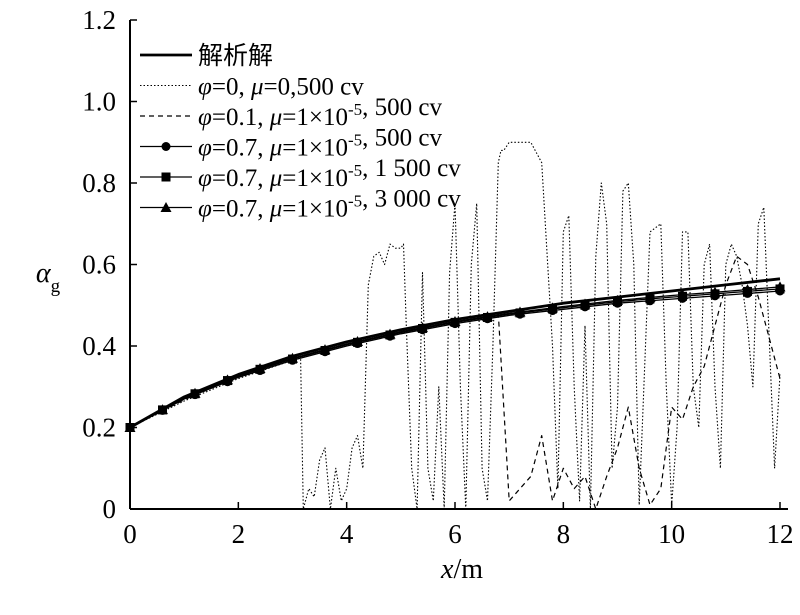 The height and width of the screenshot is (615, 800). I want to click on x-tick-label: 4, so click(347, 534).